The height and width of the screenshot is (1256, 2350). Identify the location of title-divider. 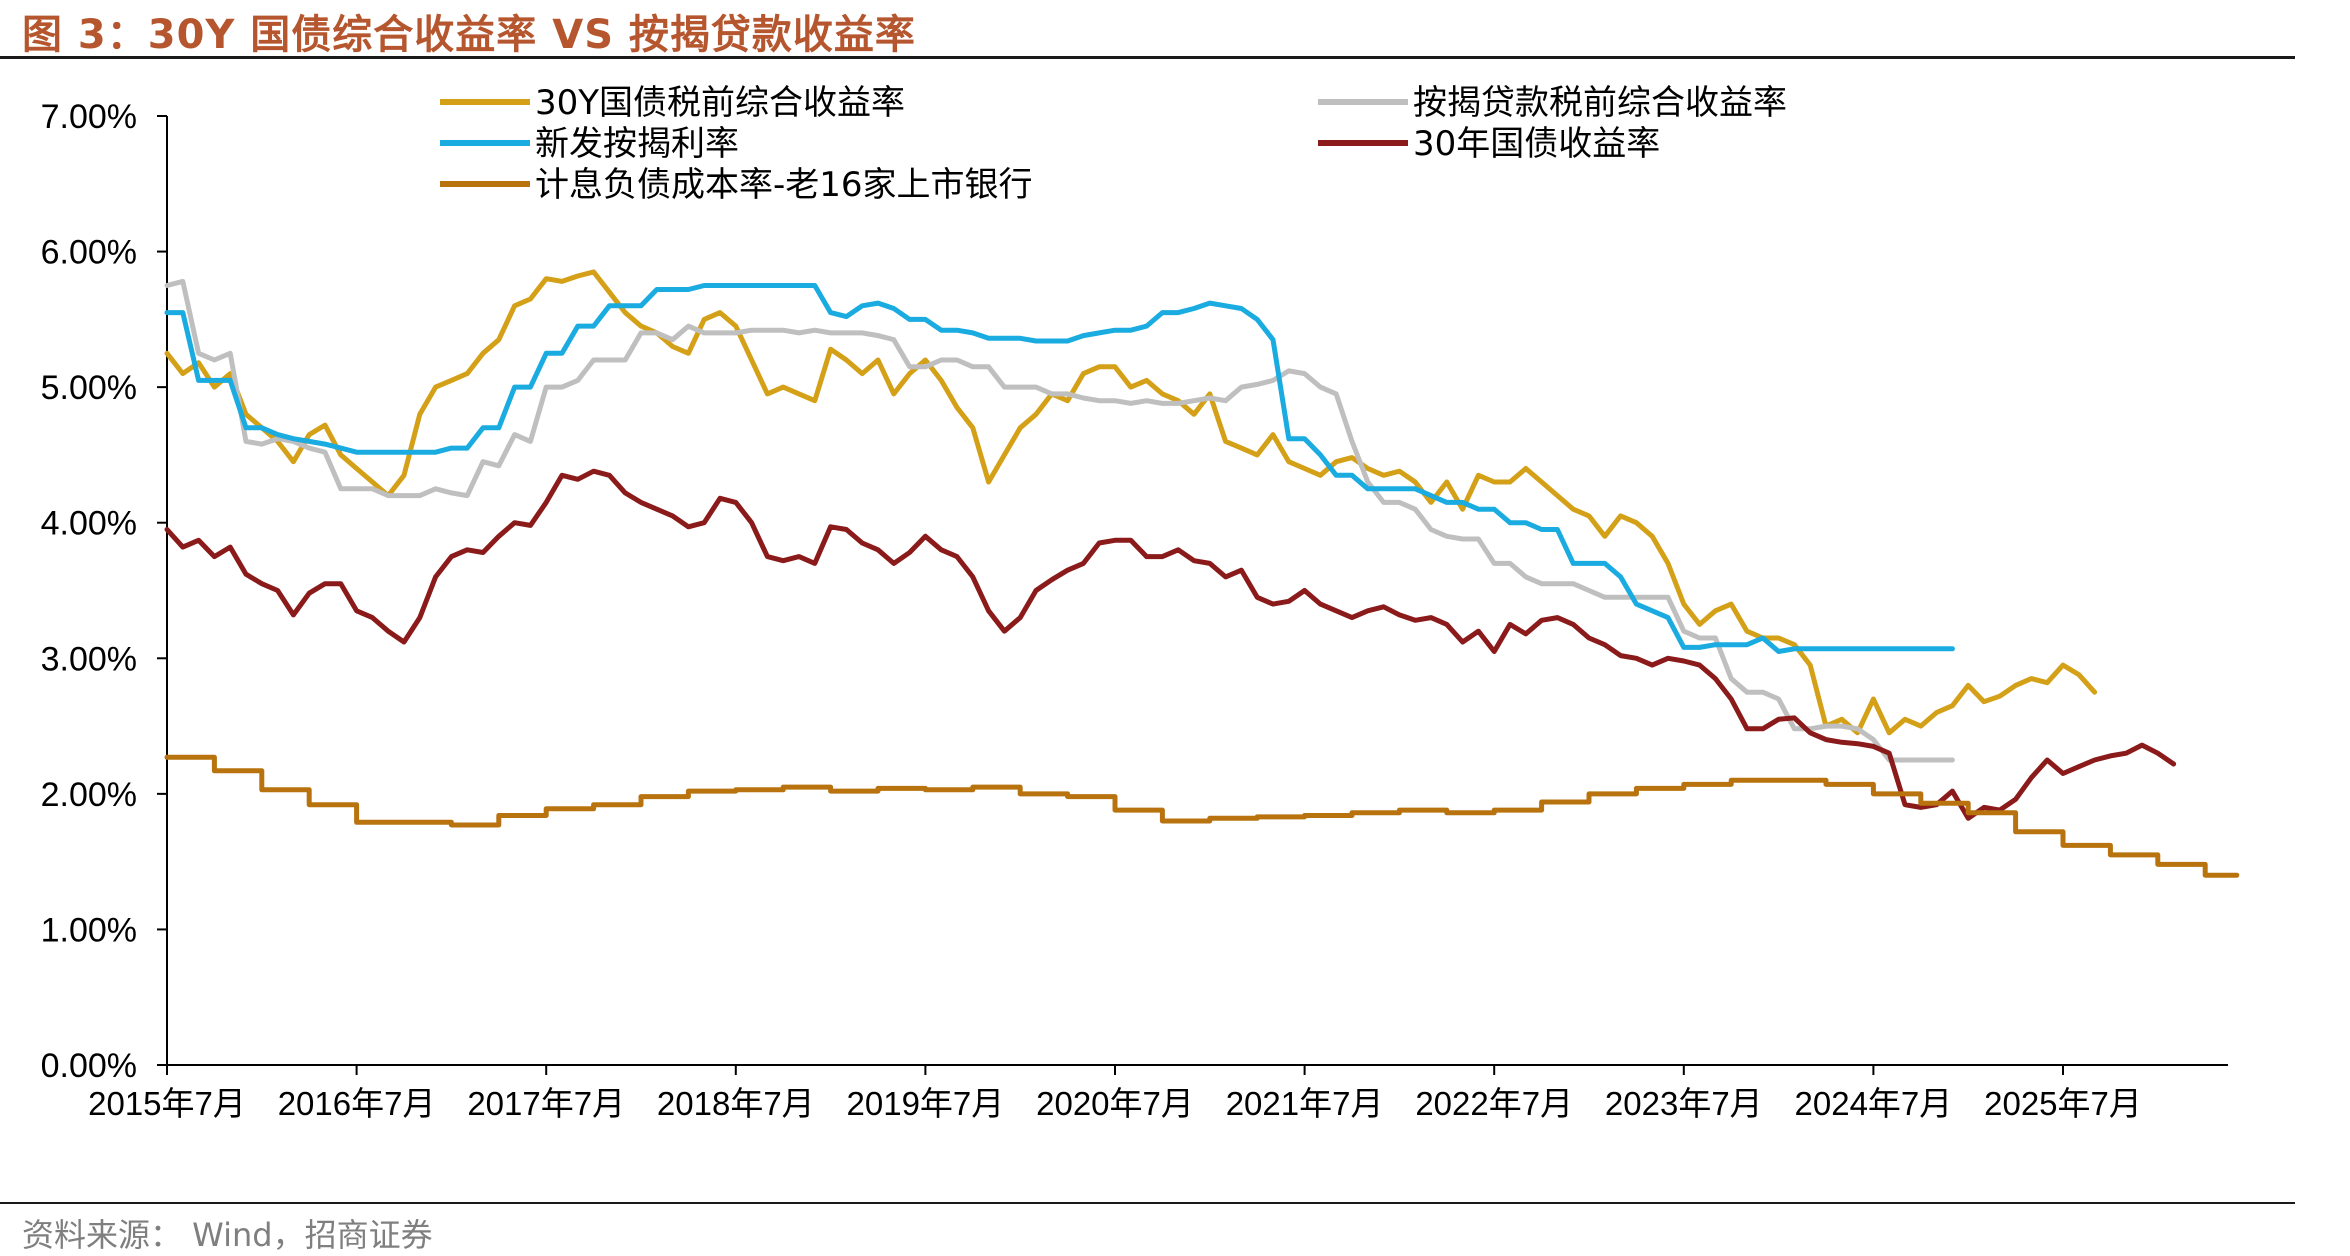
(1147, 57).